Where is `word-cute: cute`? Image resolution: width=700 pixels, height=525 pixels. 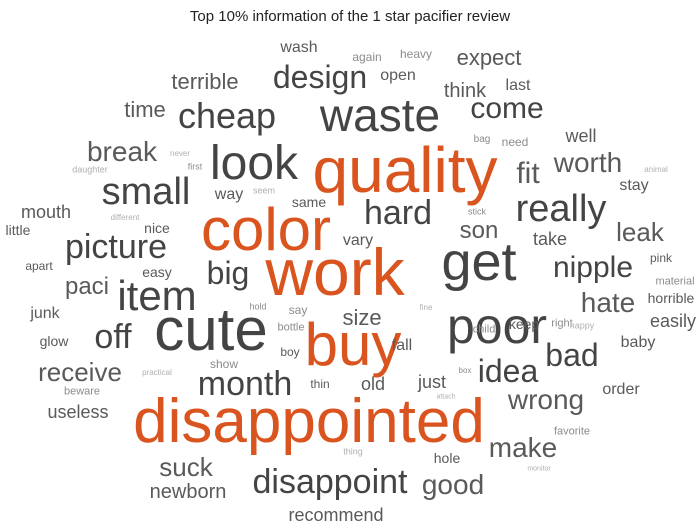
word-cute: cute is located at coordinates (211, 329).